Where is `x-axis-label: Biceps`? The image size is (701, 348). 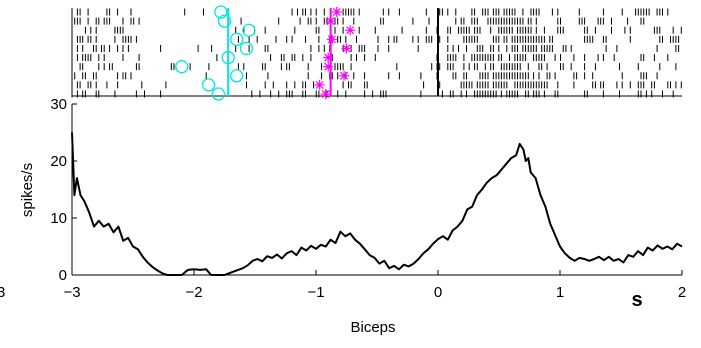 x-axis-label: Biceps is located at coordinates (372, 327).